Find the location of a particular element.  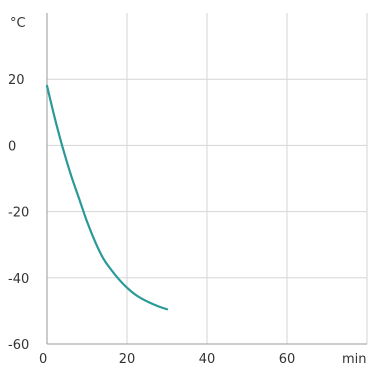

y-tick-label: -60 is located at coordinates (18, 345).